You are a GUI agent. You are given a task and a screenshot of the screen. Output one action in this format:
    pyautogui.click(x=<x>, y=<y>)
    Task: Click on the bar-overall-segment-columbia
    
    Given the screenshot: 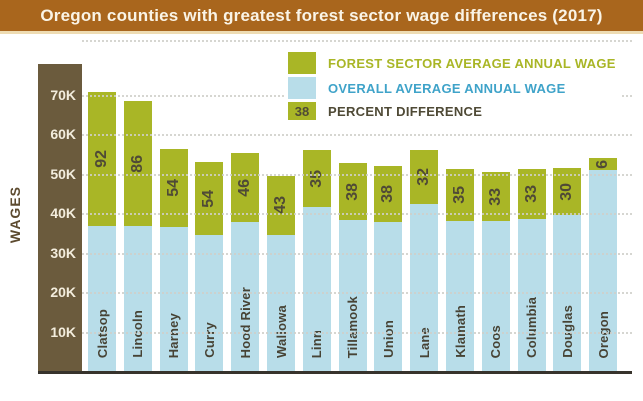 What is the action you would take?
    pyautogui.click(x=531, y=295)
    